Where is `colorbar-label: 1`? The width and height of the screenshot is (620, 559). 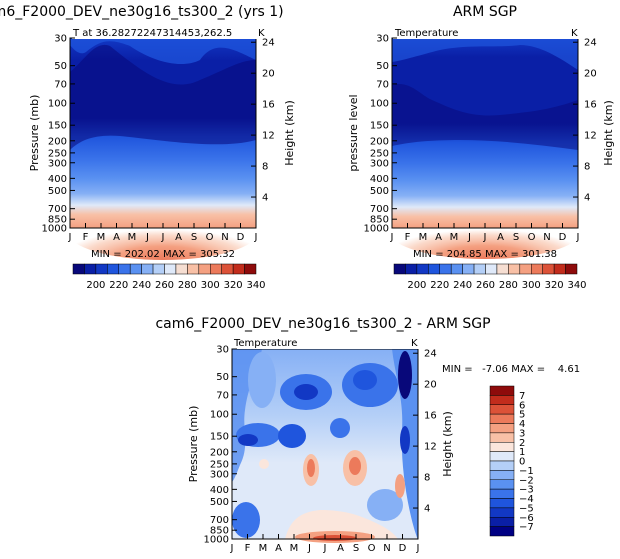
colorbar-label: 1 is located at coordinates (522, 452).